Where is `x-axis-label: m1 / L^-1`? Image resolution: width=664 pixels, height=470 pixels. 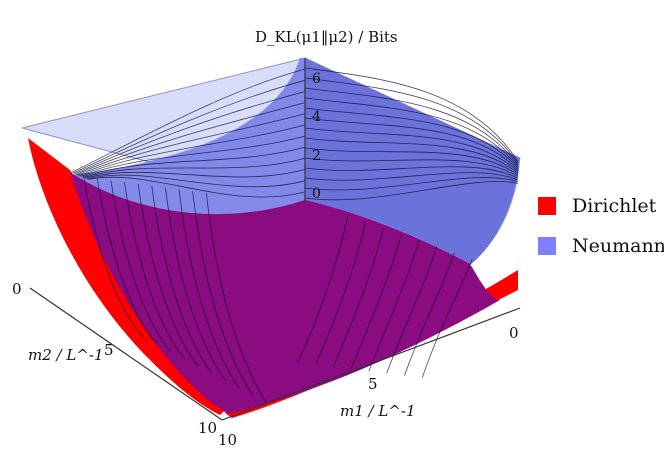
x-axis-label: m1 / L^-1 is located at coordinates (378, 411).